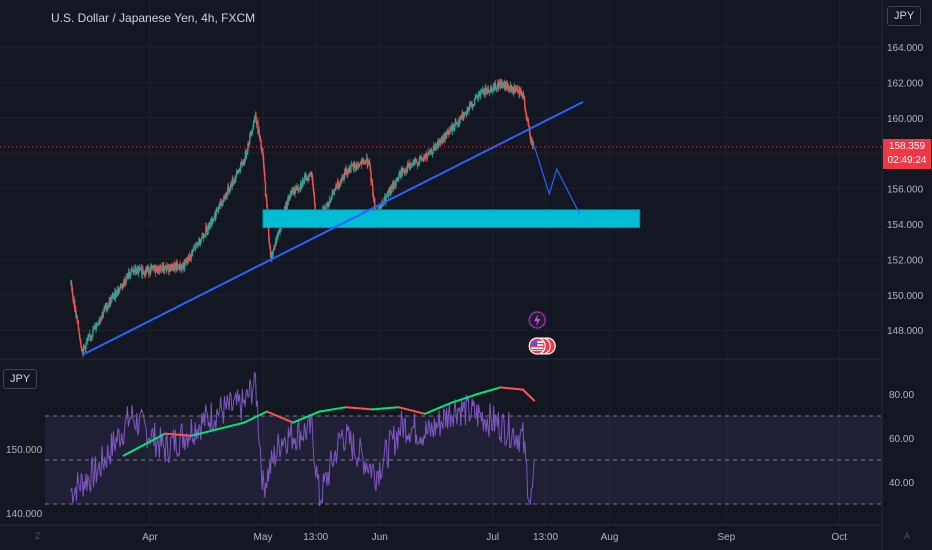 The image size is (932, 550). Describe the element at coordinates (905, 296) in the screenshot. I see `price-tick-label: 150.000` at that location.